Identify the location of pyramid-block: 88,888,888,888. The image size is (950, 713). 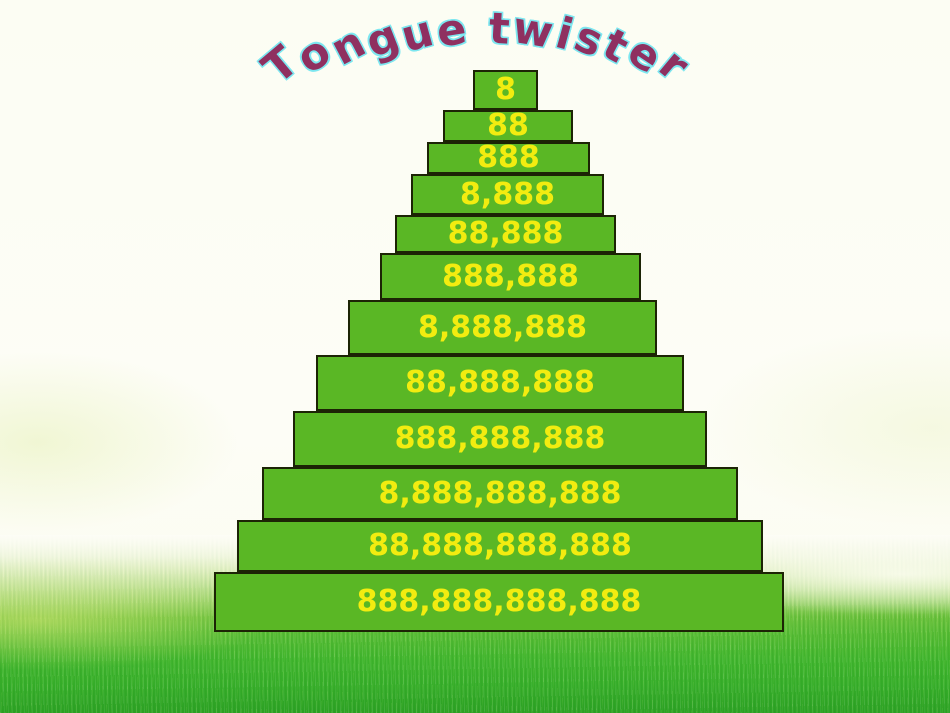
(500, 546).